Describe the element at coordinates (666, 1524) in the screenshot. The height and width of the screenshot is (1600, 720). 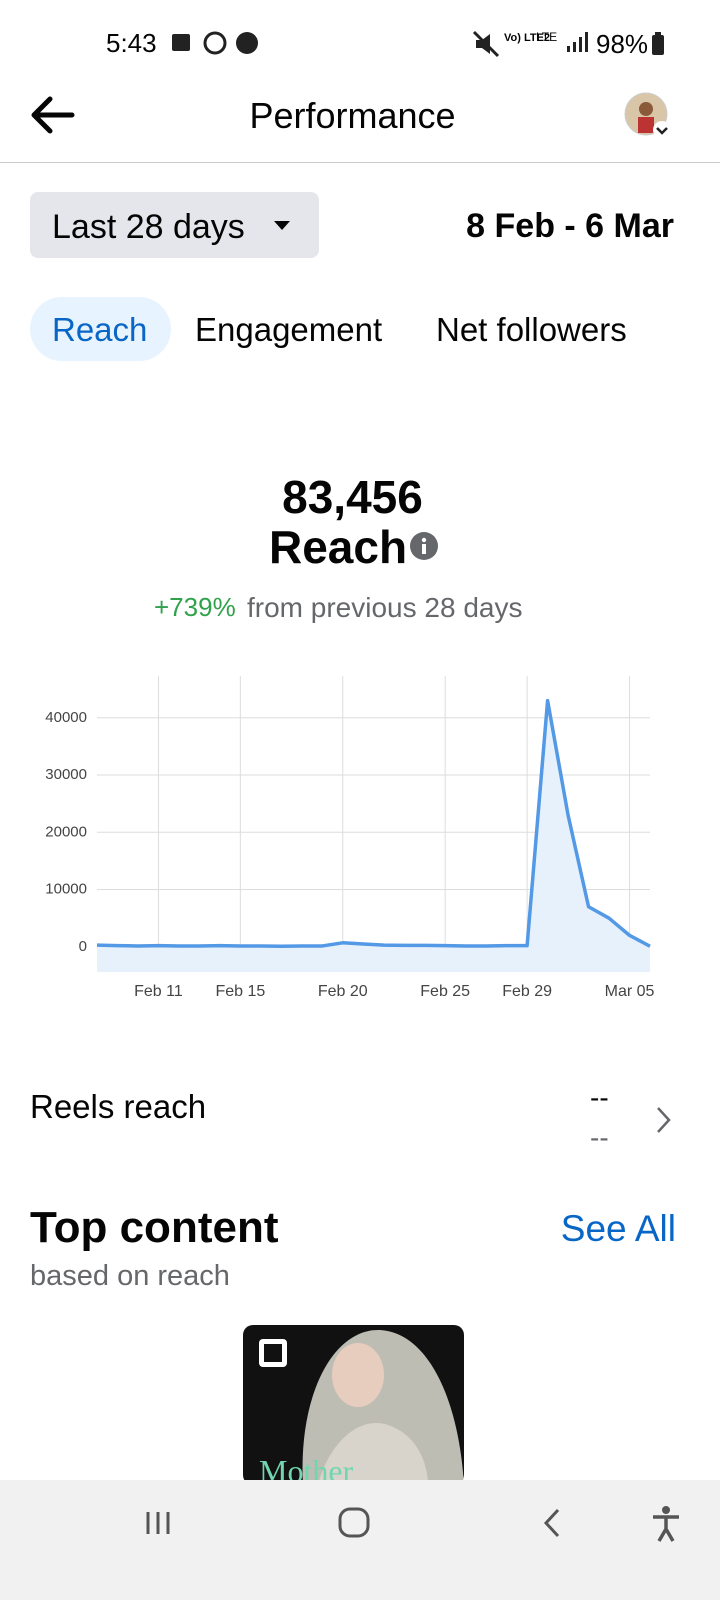
I see `nav-accessibility` at that location.